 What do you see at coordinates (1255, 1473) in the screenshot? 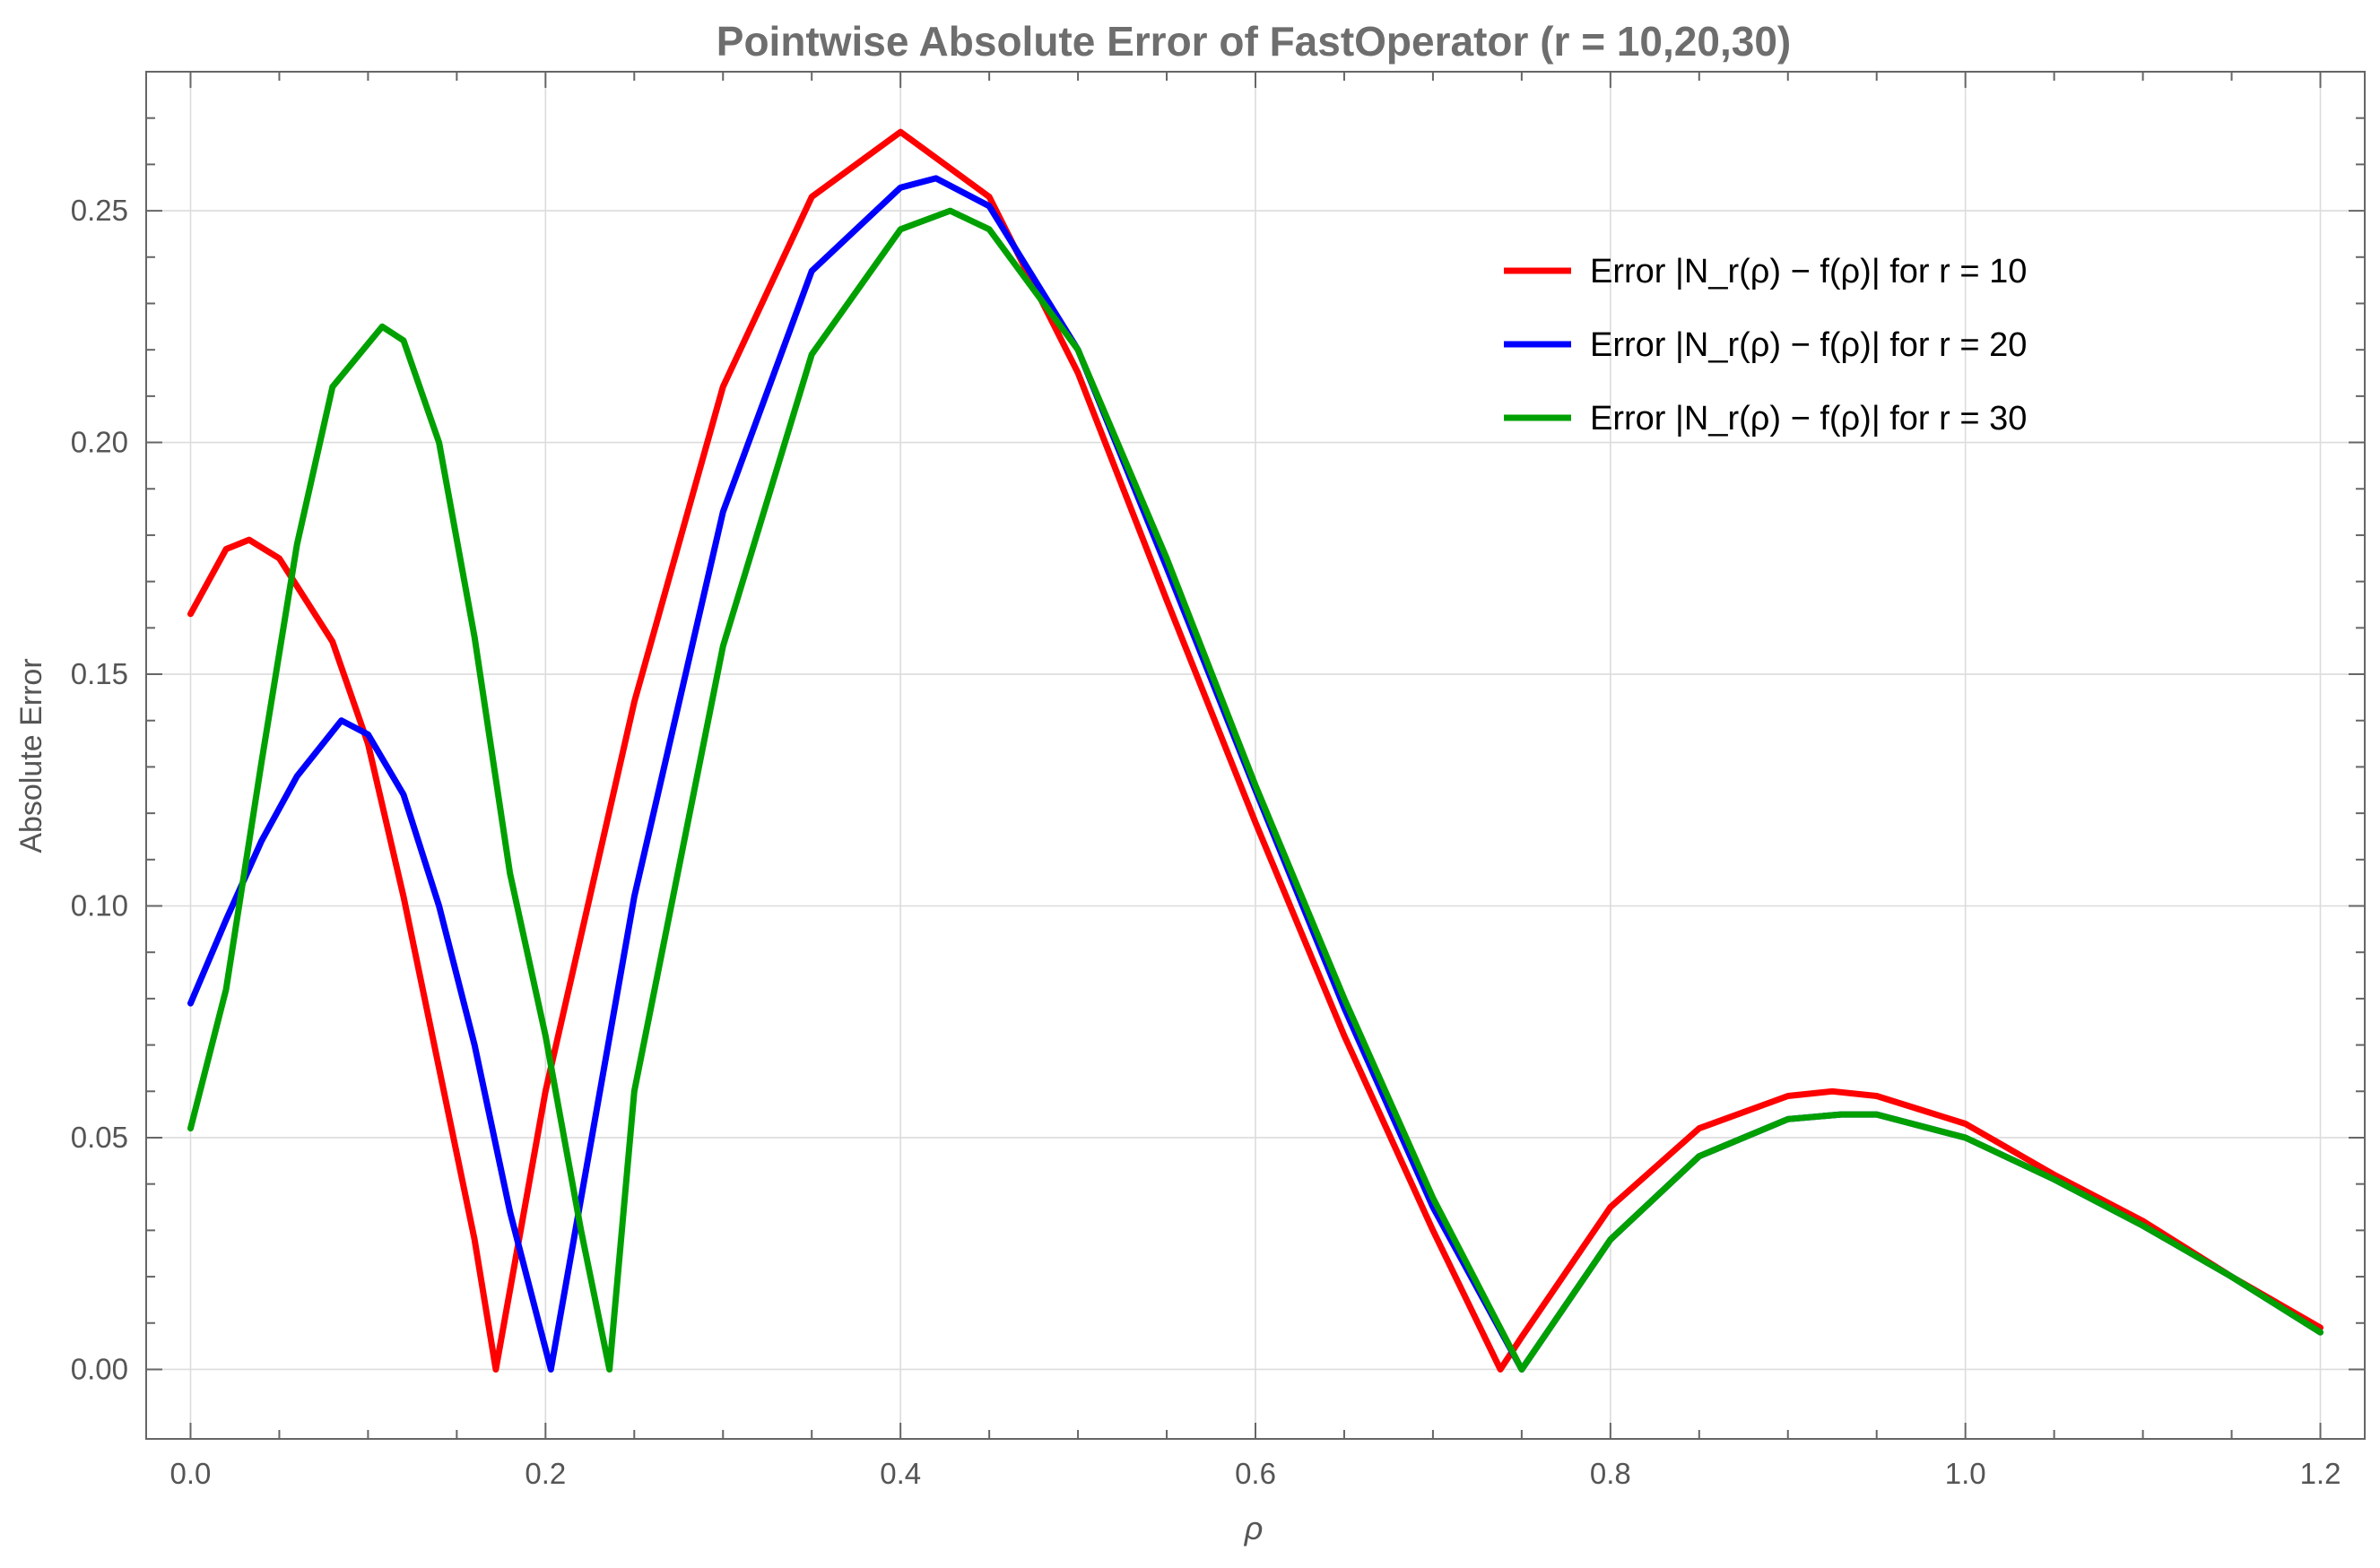
I see `x-tick-label: 0.6` at bounding box center [1255, 1473].